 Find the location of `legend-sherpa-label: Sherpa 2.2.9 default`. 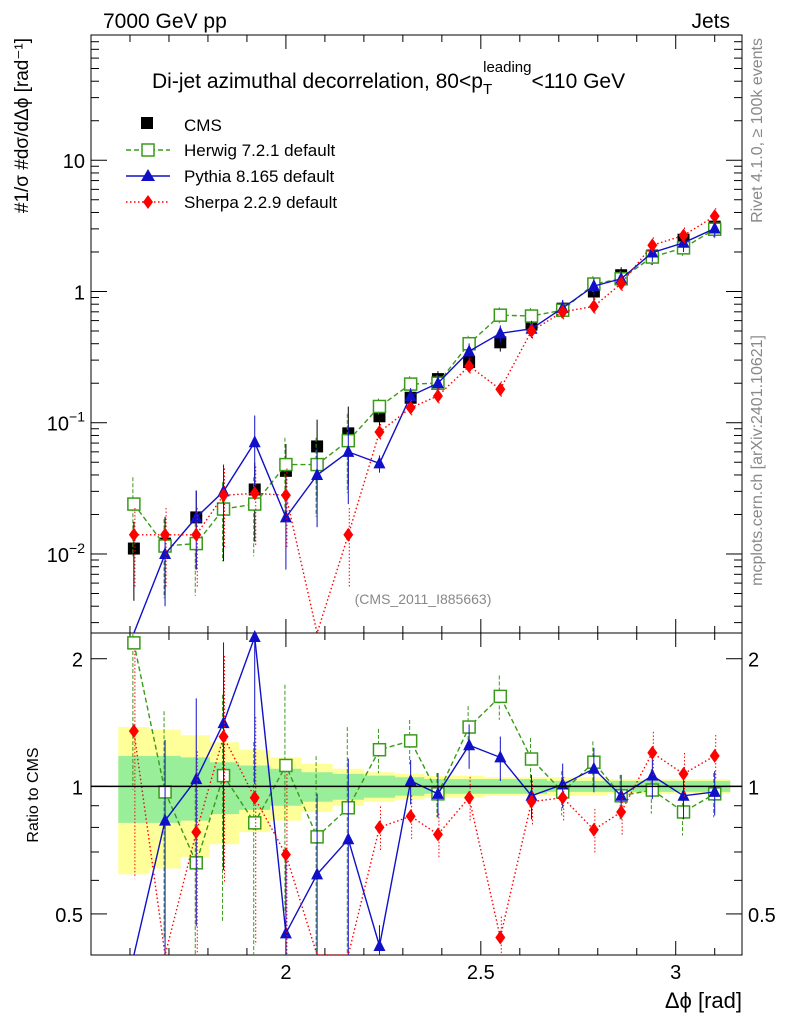

legend-sherpa-label: Sherpa 2.2.9 default is located at coordinates (260, 202).